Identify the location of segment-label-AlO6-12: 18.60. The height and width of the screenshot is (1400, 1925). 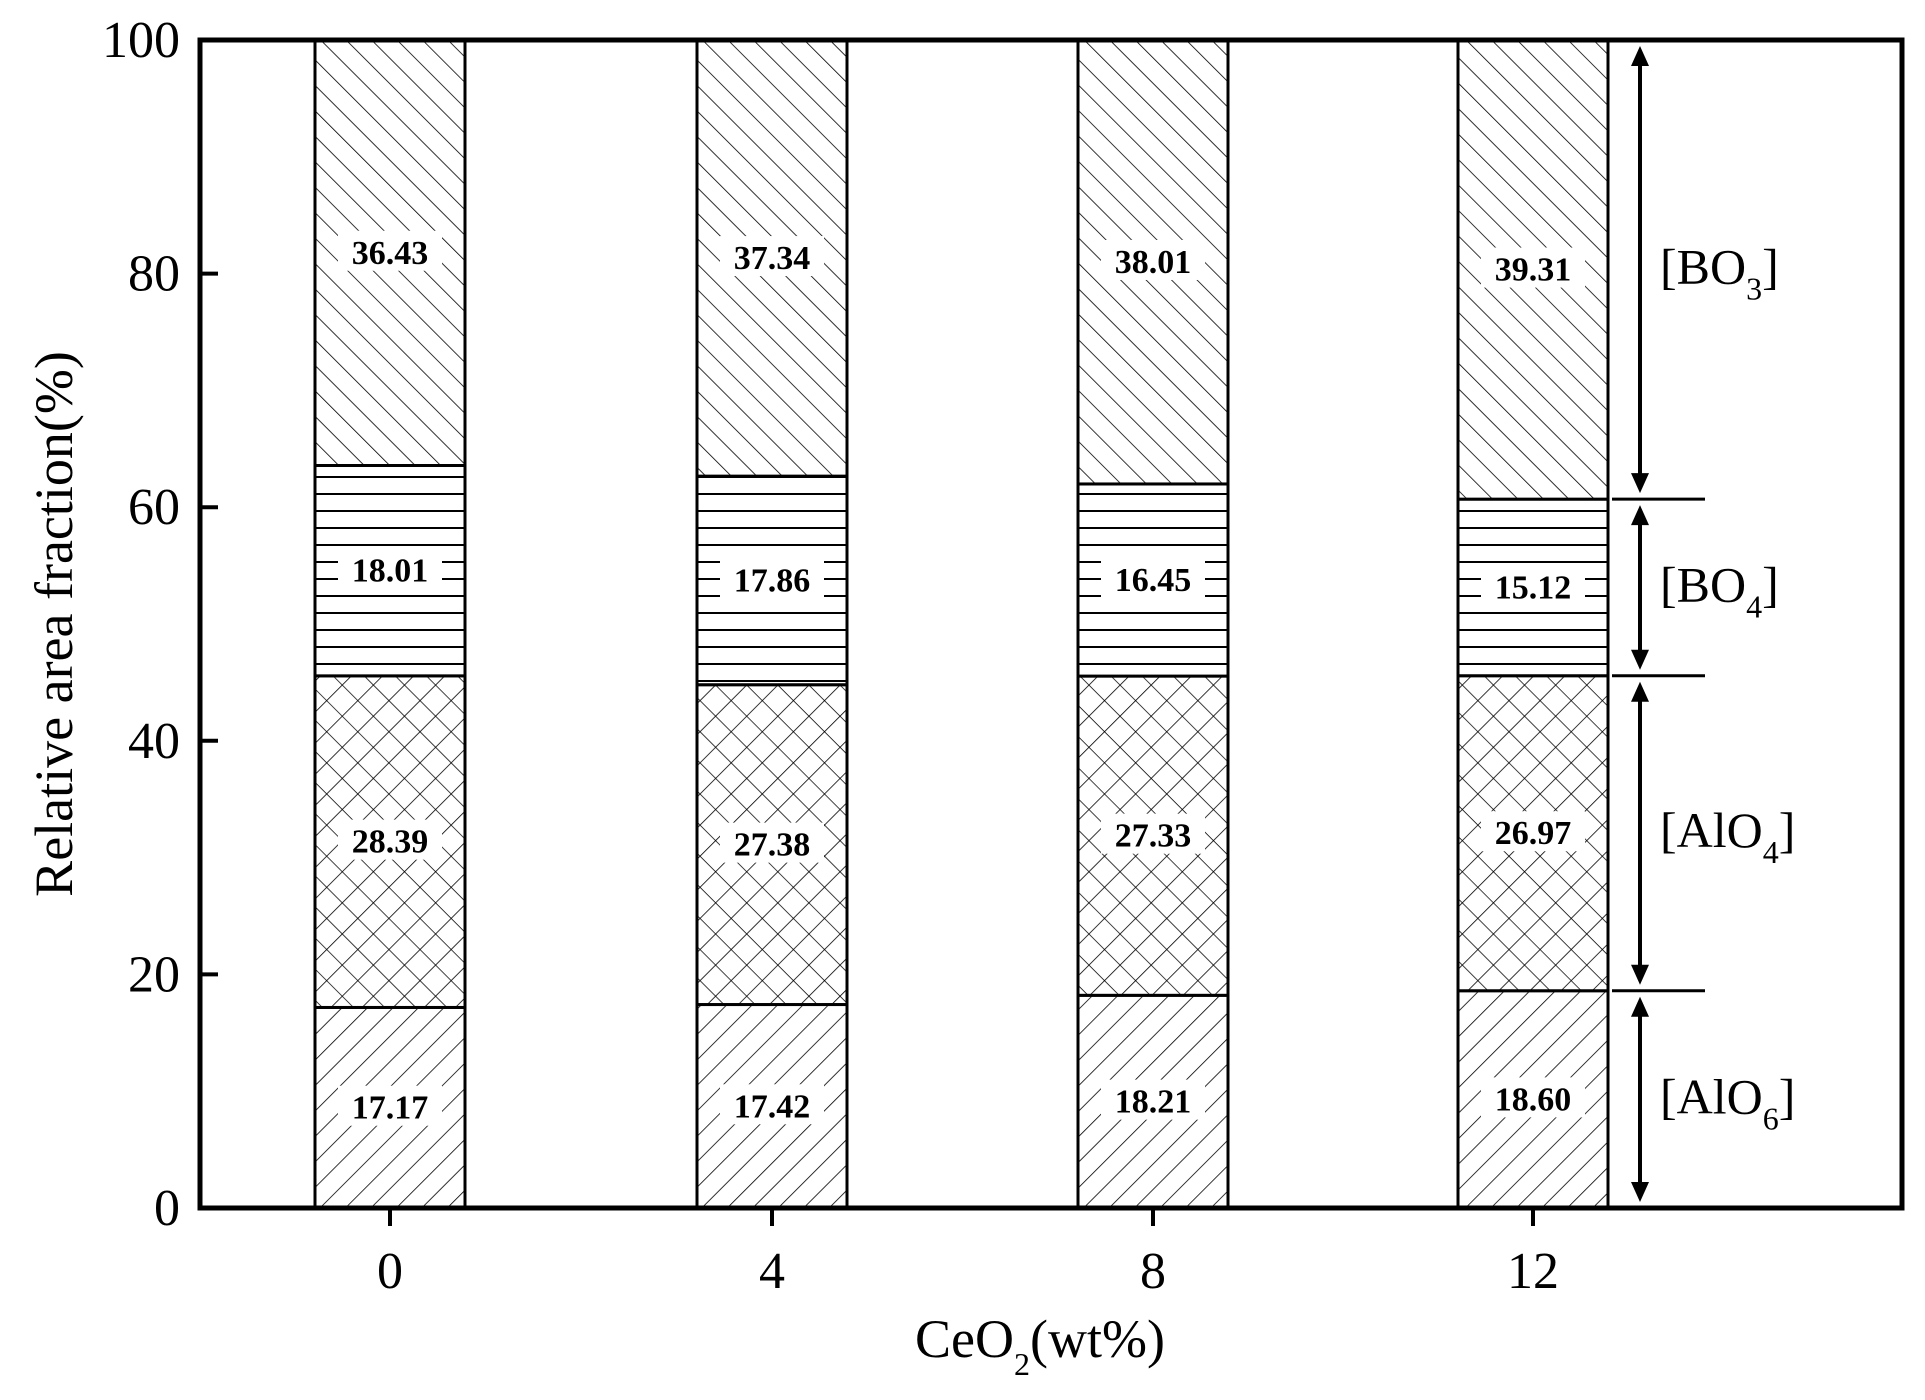
(1533, 1099).